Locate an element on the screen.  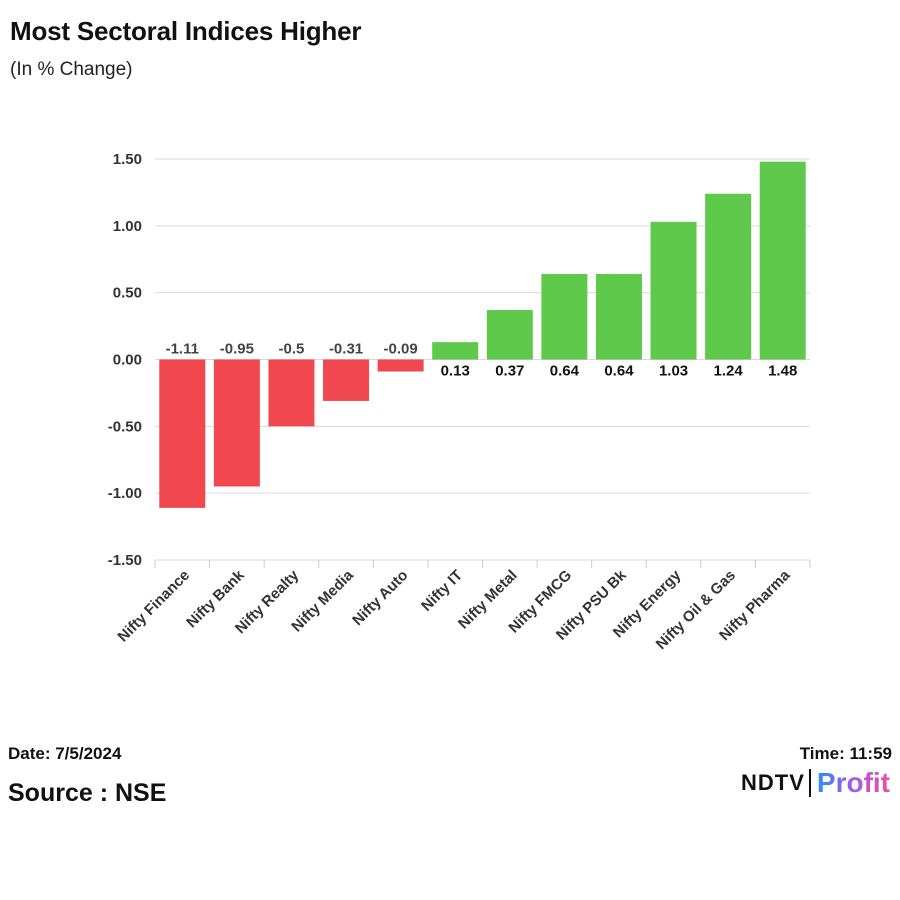
y-tick-label: -1.00 is located at coordinates (125, 493).